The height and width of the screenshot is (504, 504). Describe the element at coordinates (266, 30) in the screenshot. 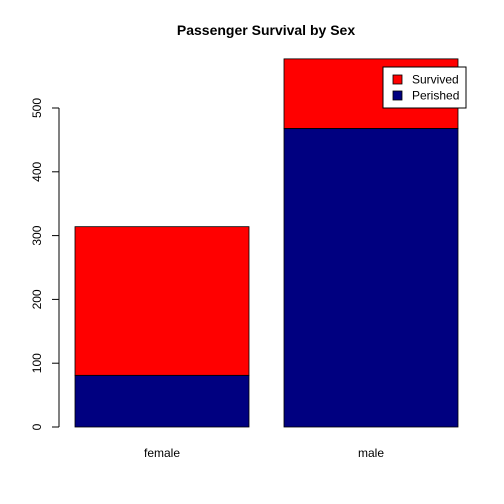

I see `chart-title: Passenger Survival by Sex` at that location.